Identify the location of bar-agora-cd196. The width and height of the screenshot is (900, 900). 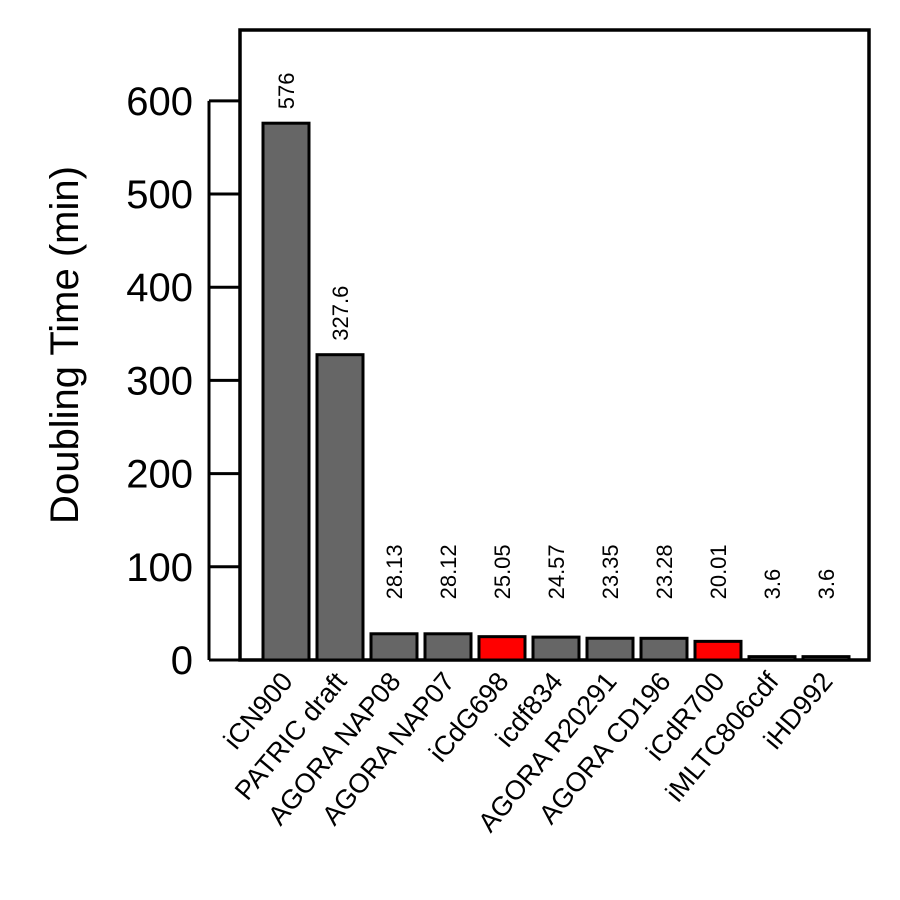
(664, 649).